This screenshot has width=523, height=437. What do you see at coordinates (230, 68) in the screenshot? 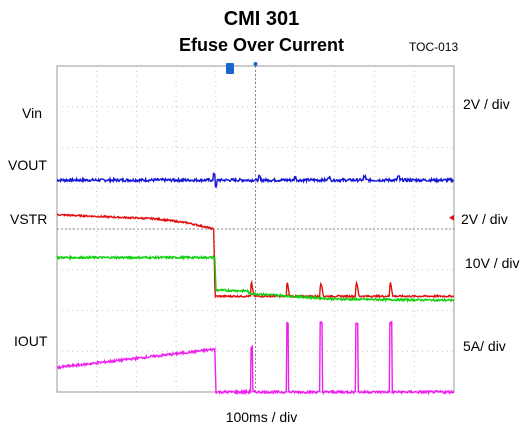
I see `trigger-marker` at bounding box center [230, 68].